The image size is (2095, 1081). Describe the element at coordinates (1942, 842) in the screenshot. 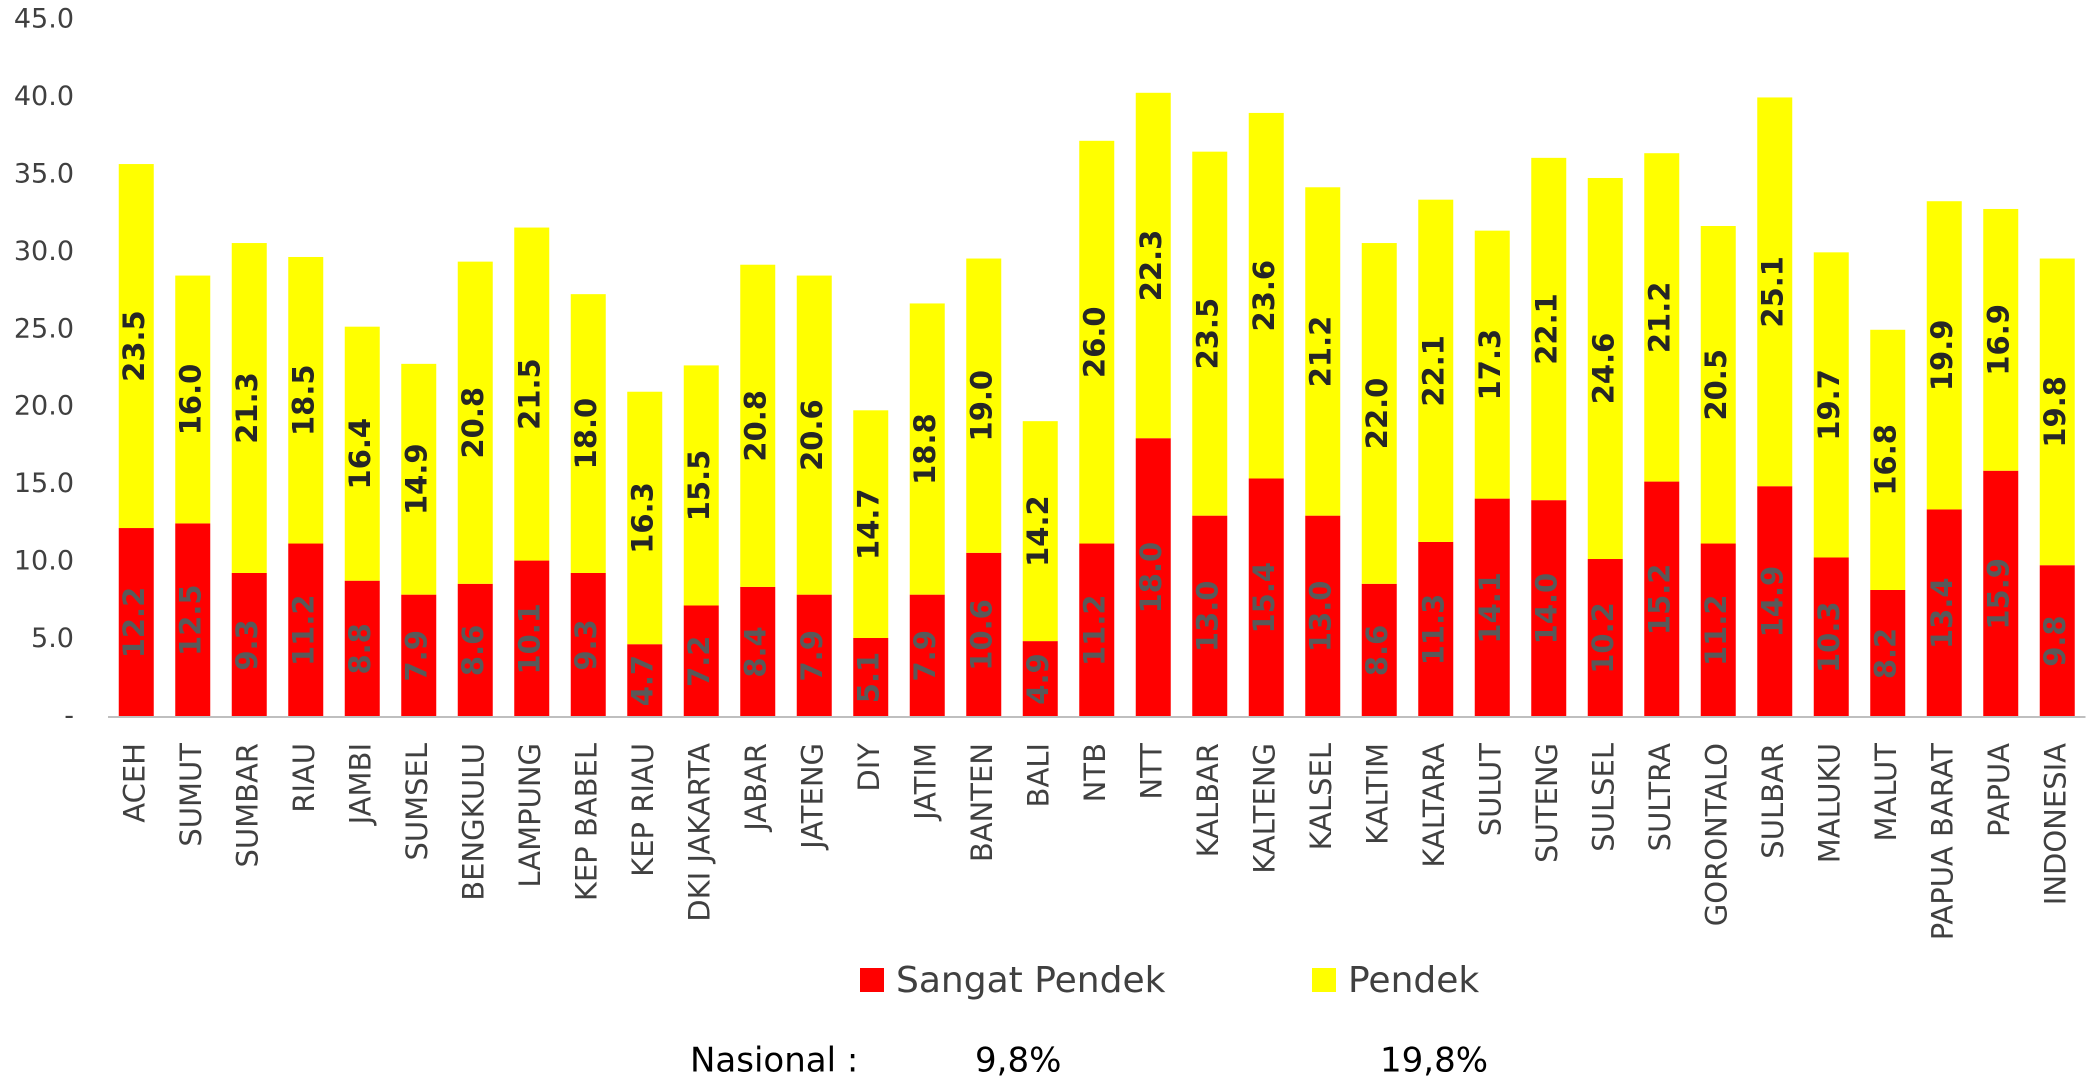

I see `x-tick-label: PAPUA BARAT` at that location.